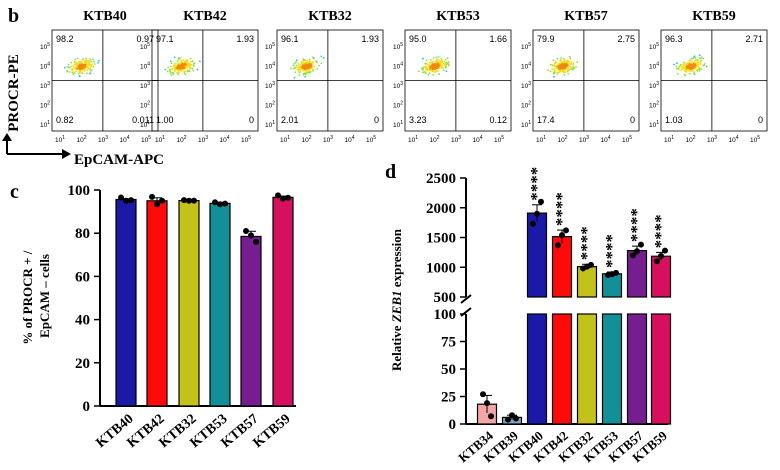 The width and height of the screenshot is (780, 470). What do you see at coordinates (448, 370) in the screenshot?
I see `y-tick-label: 50` at bounding box center [448, 370].